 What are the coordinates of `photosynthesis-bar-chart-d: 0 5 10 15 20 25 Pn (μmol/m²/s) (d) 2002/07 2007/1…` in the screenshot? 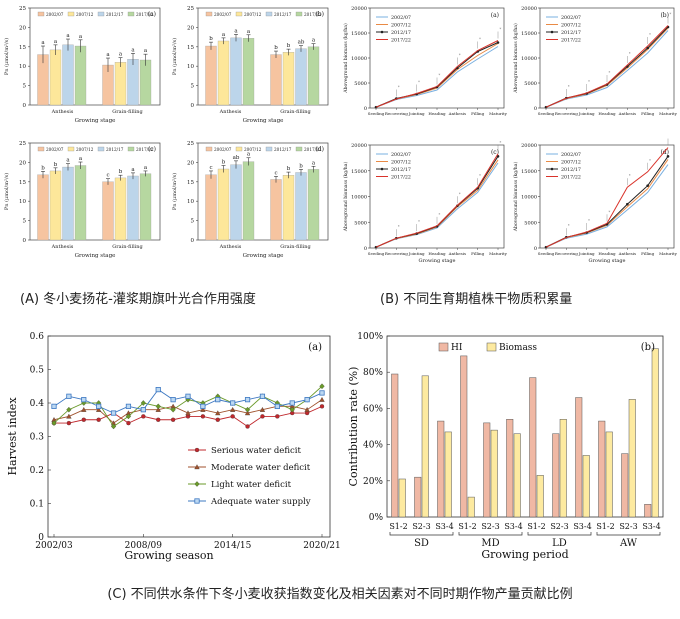 It's located at (250, 200).